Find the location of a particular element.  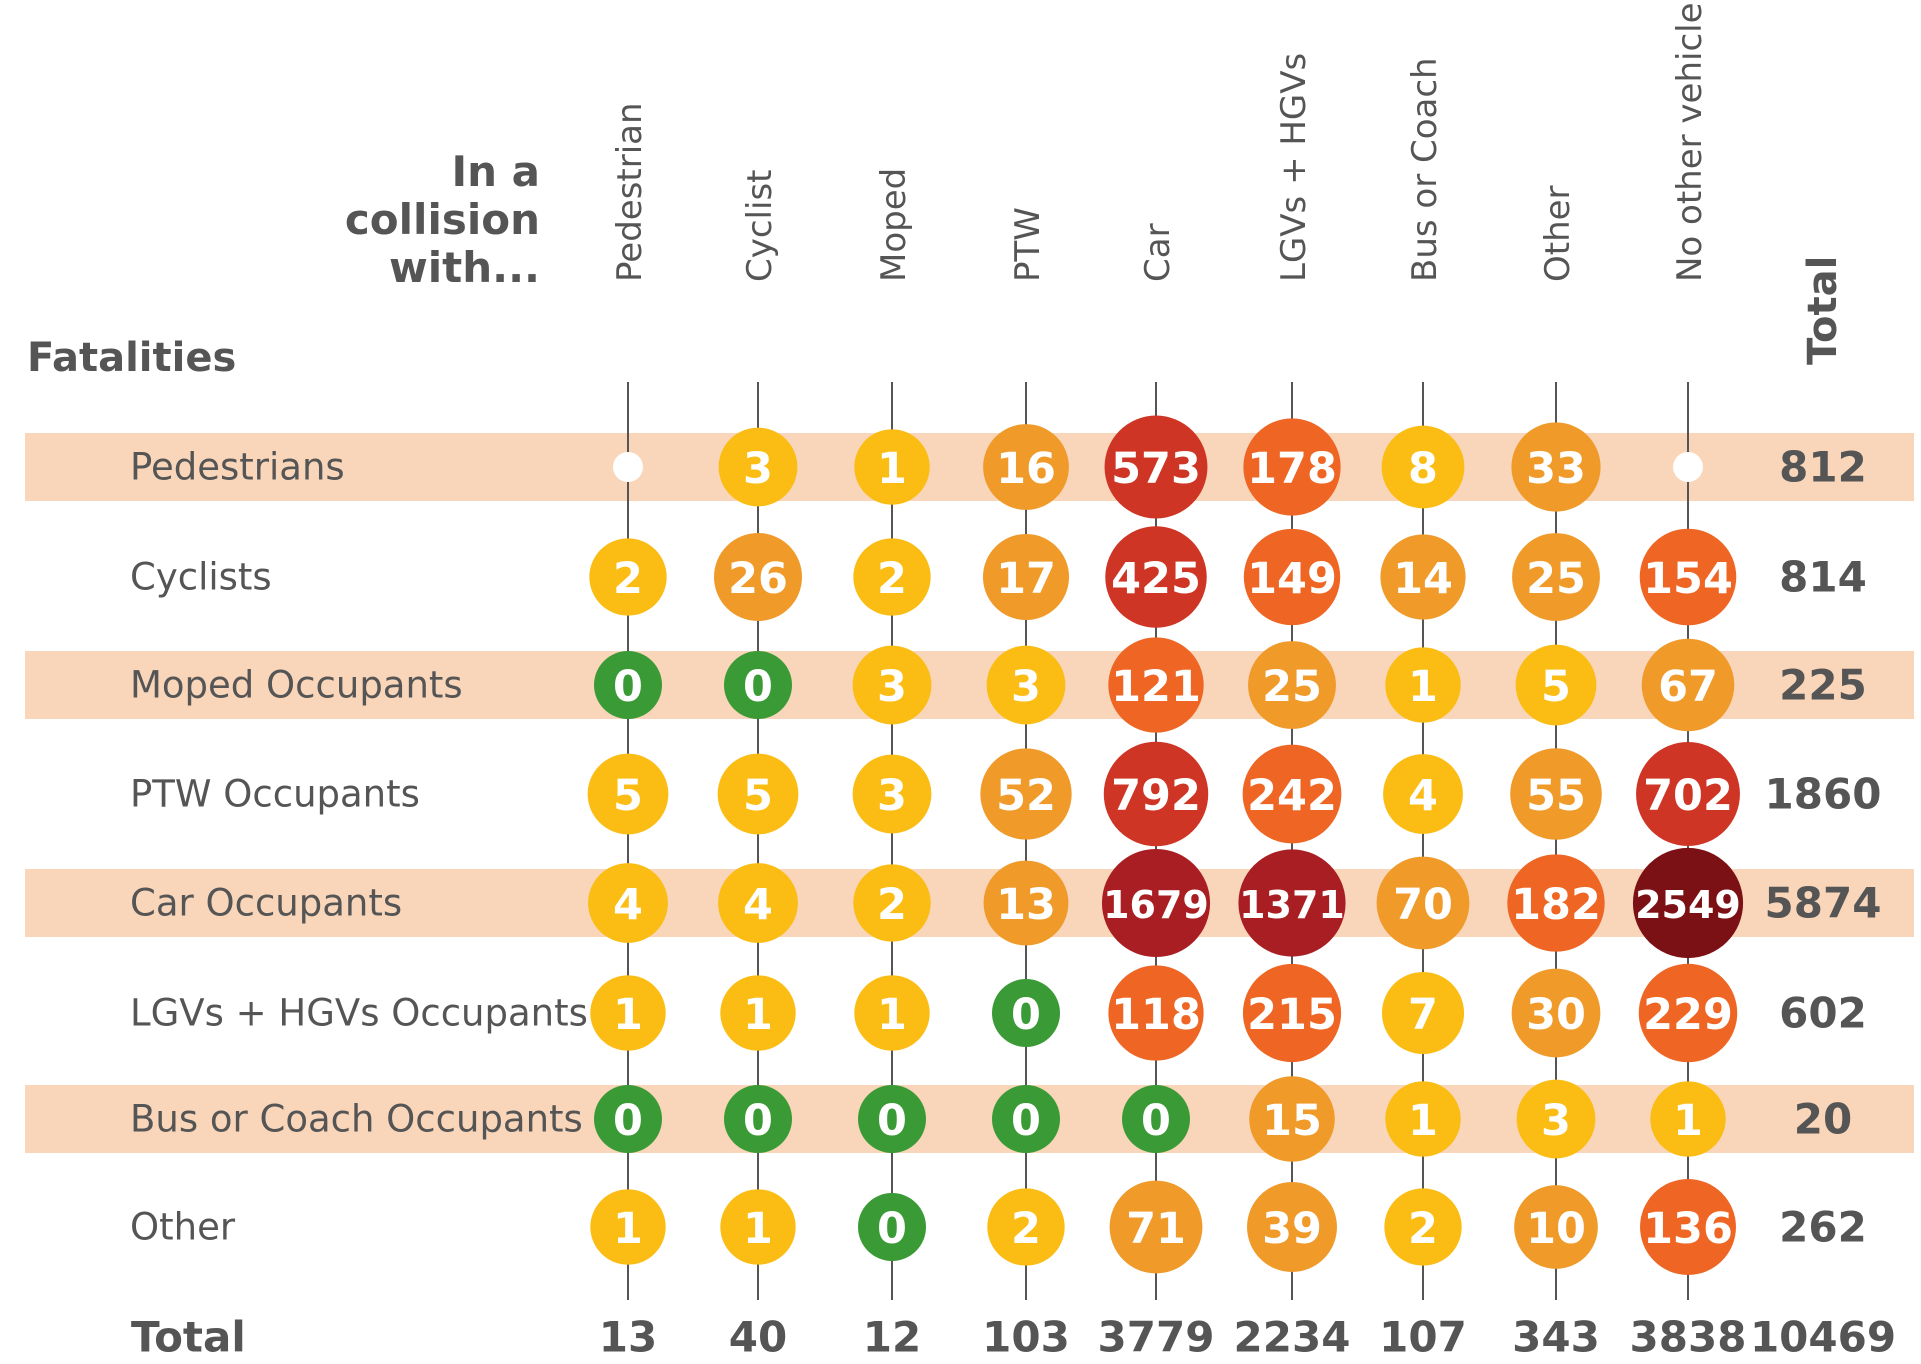

bubble-label: 182 is located at coordinates (1556, 905).